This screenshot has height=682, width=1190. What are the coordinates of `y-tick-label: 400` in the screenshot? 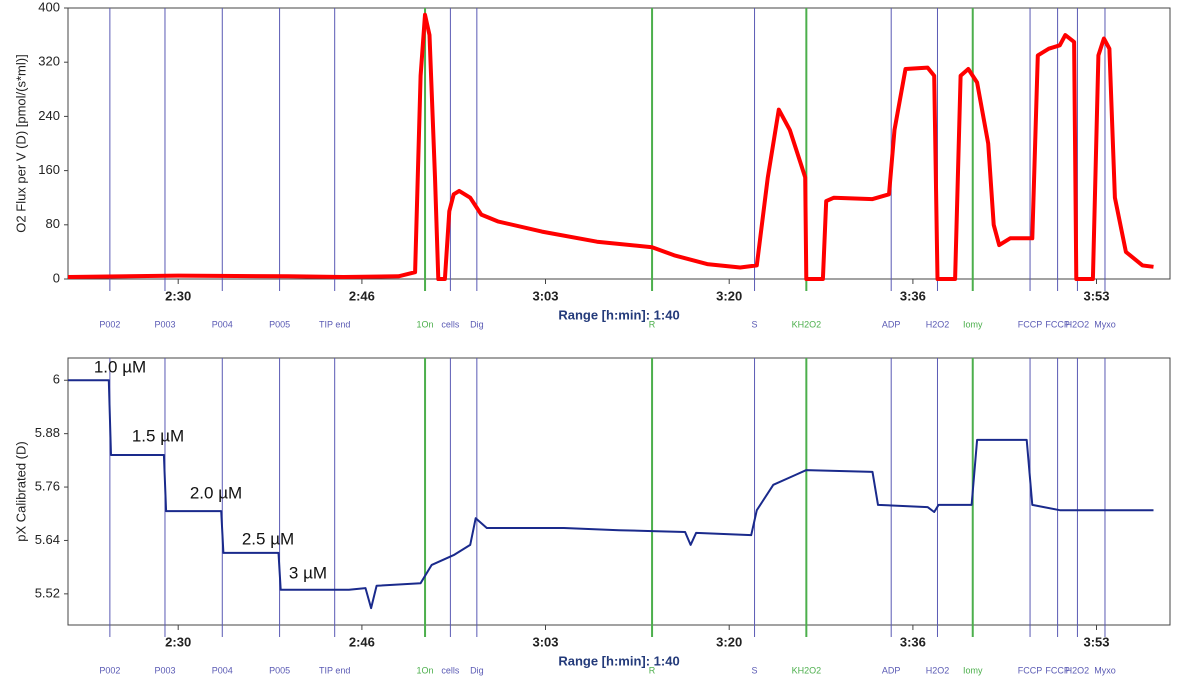 It's located at (49, 7).